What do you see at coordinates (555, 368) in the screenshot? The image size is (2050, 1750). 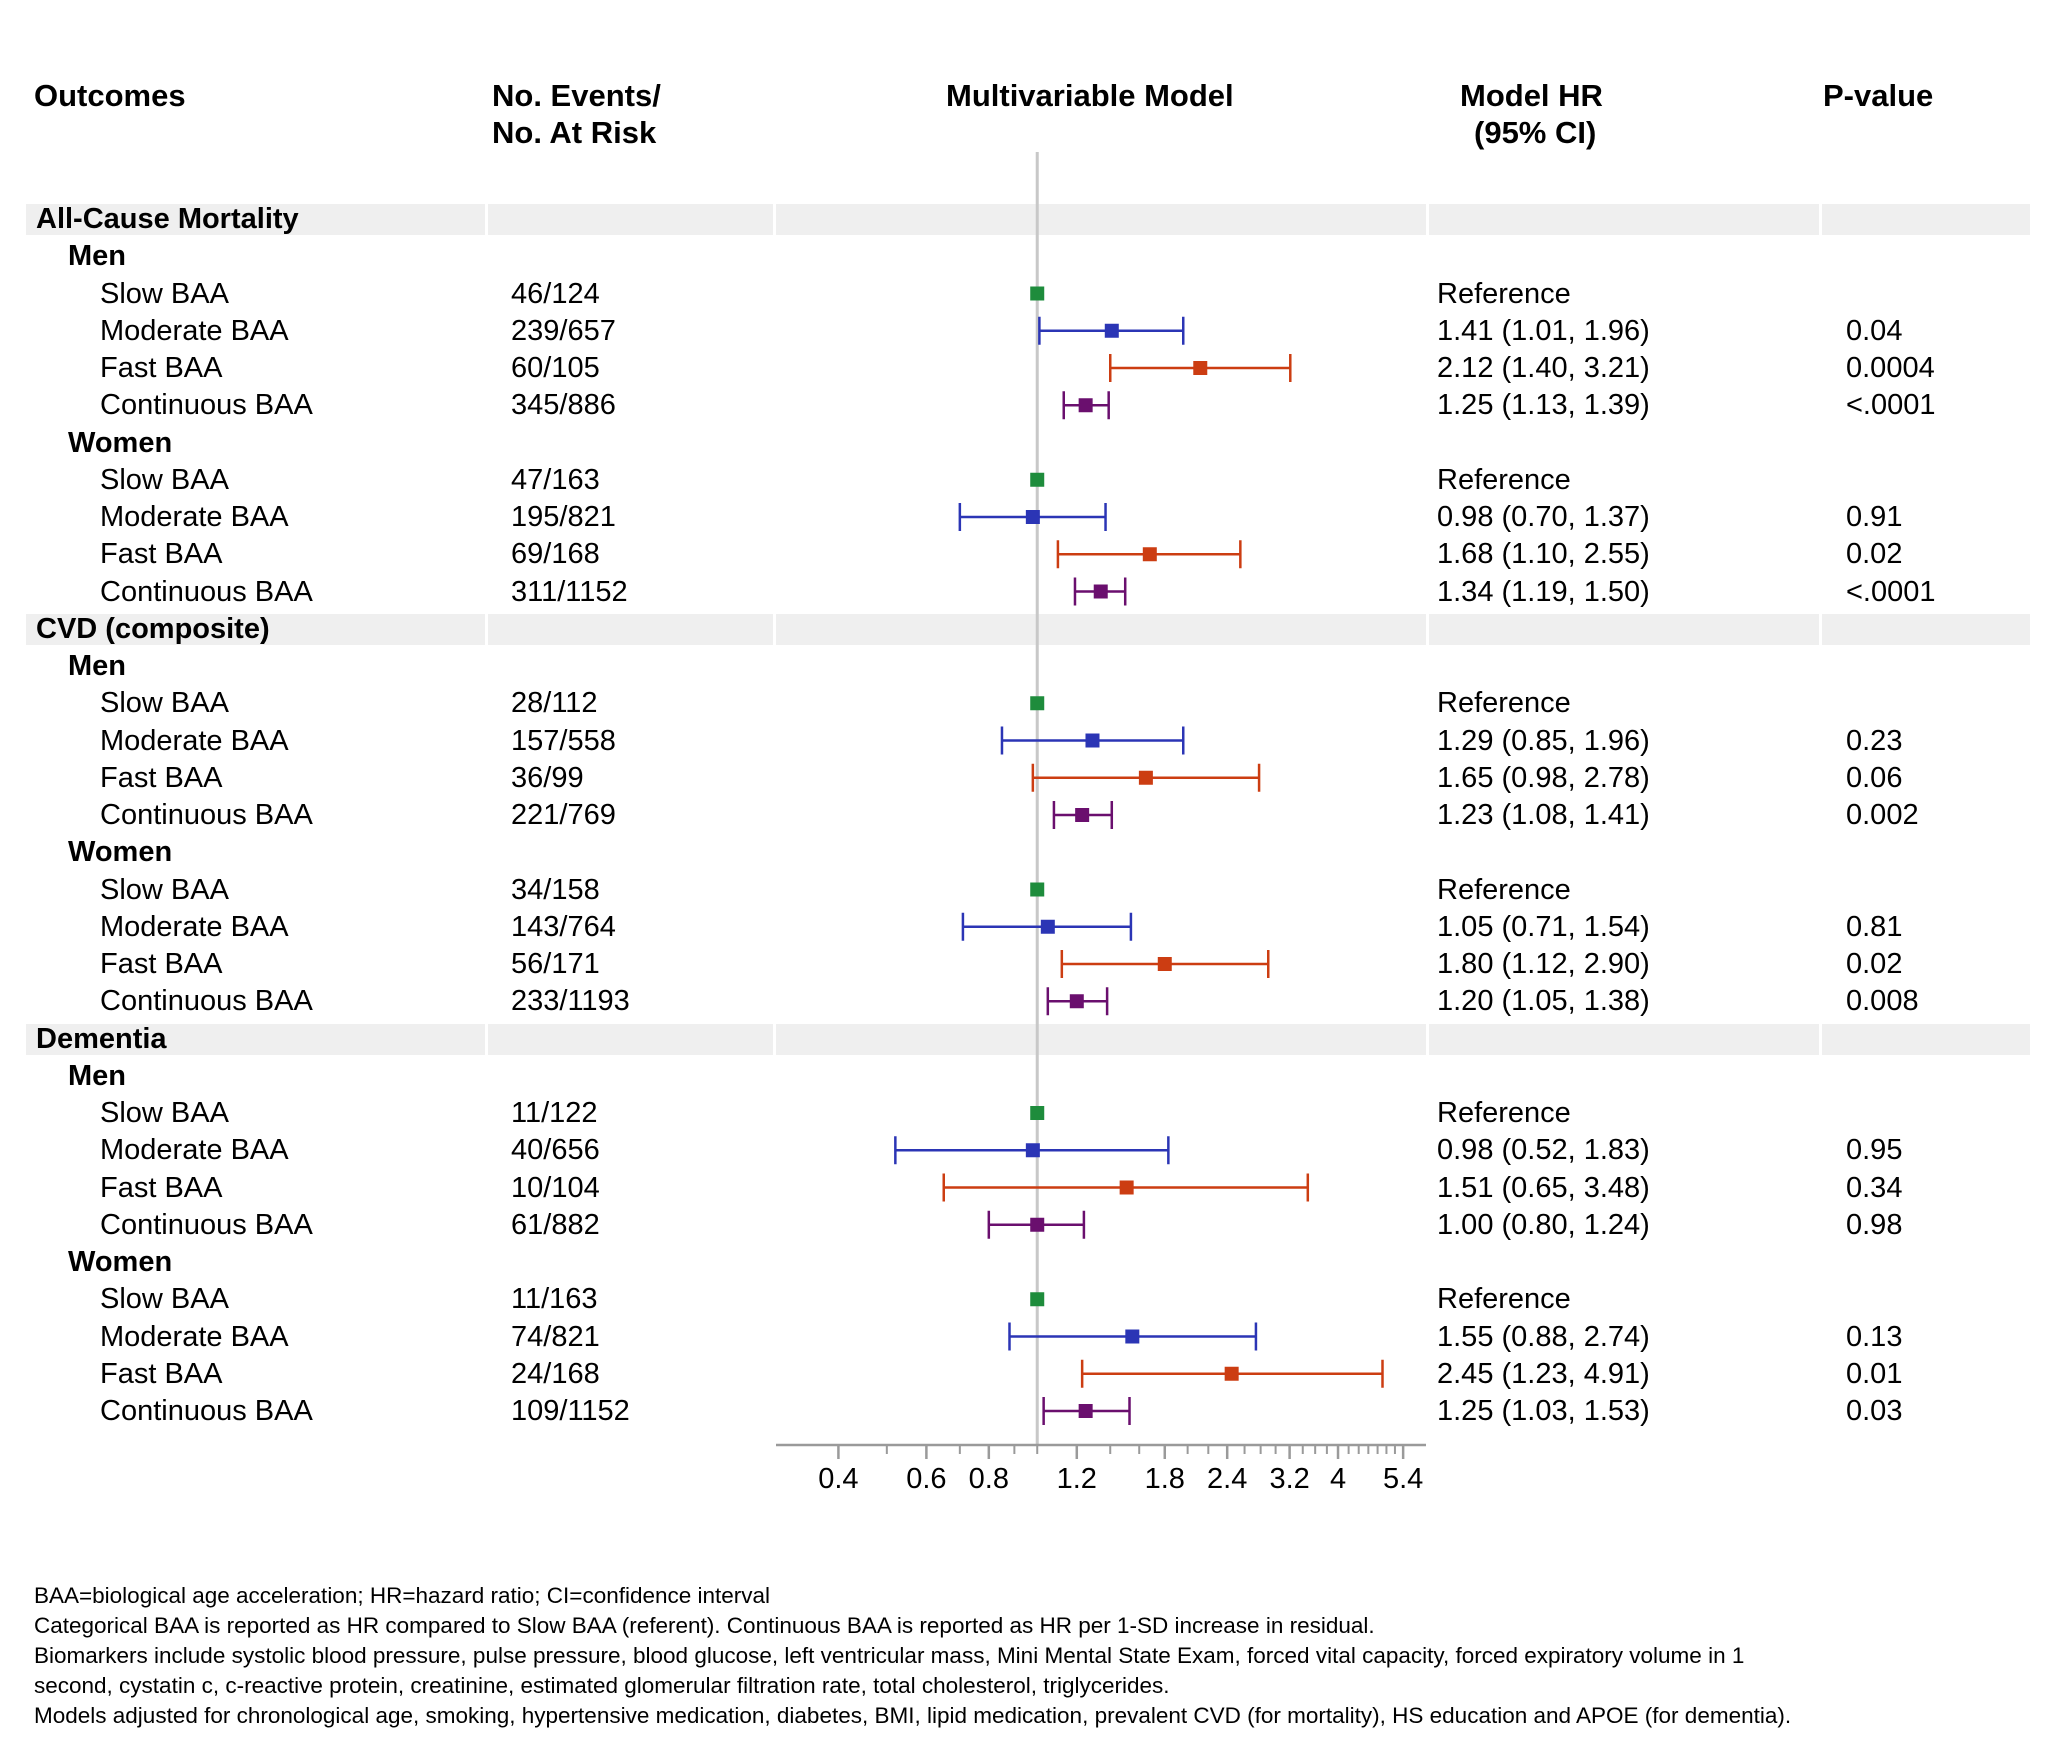 I see `events-at-risk: 60/105` at bounding box center [555, 368].